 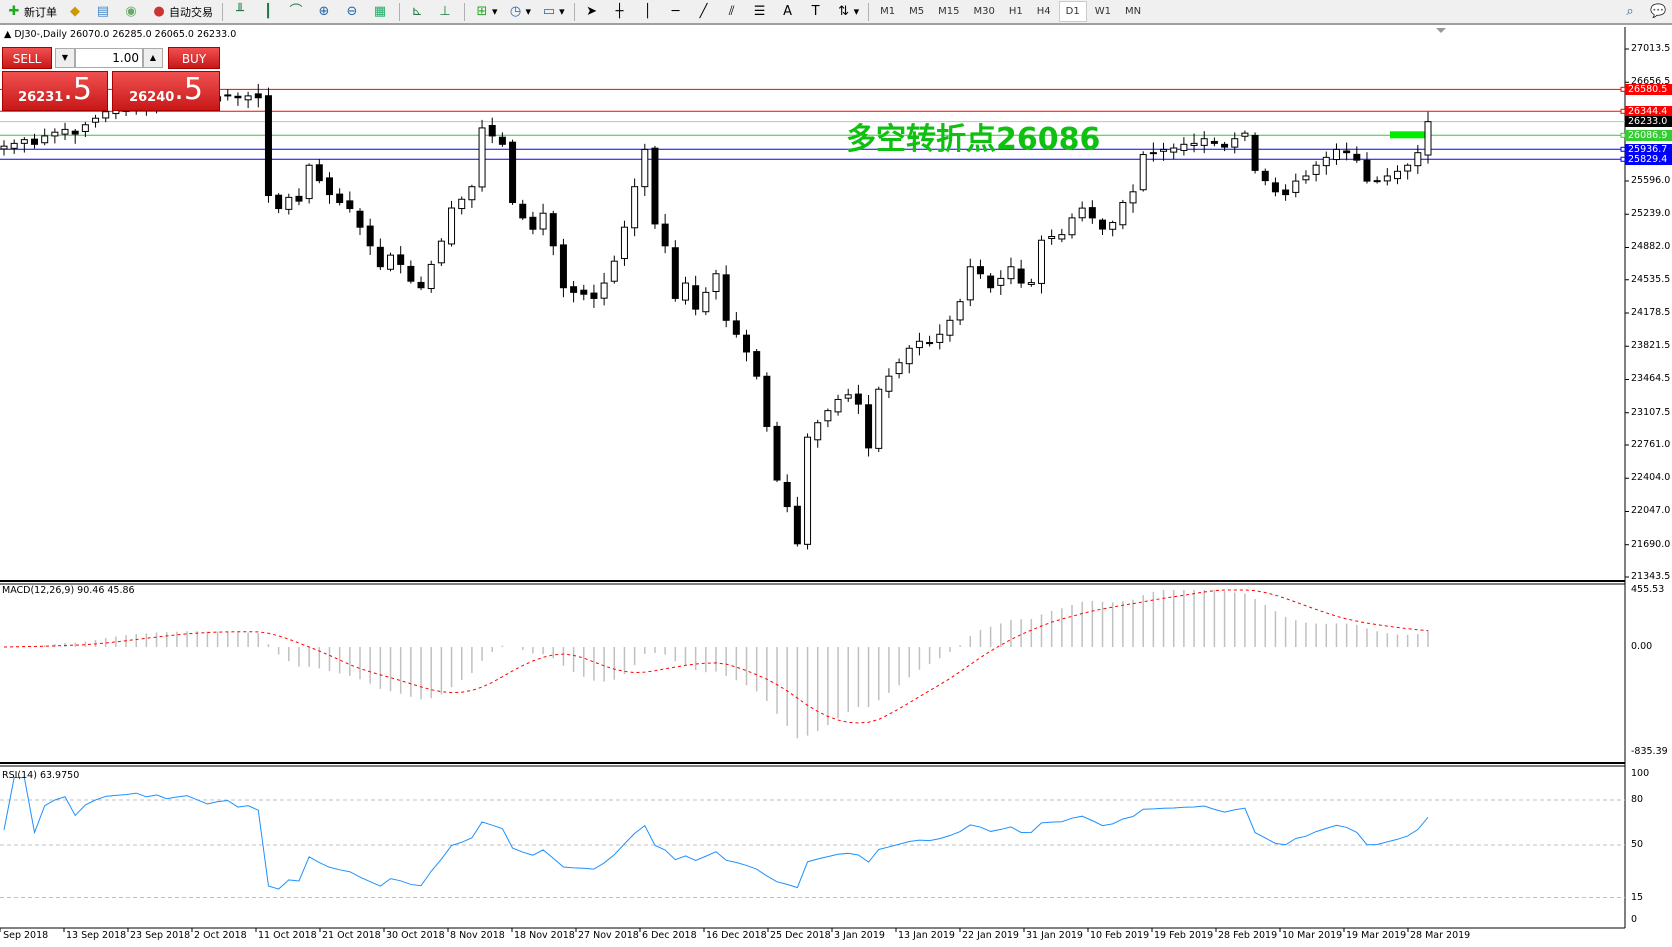 I want to click on timeframe-m30: M30, so click(x=984, y=11).